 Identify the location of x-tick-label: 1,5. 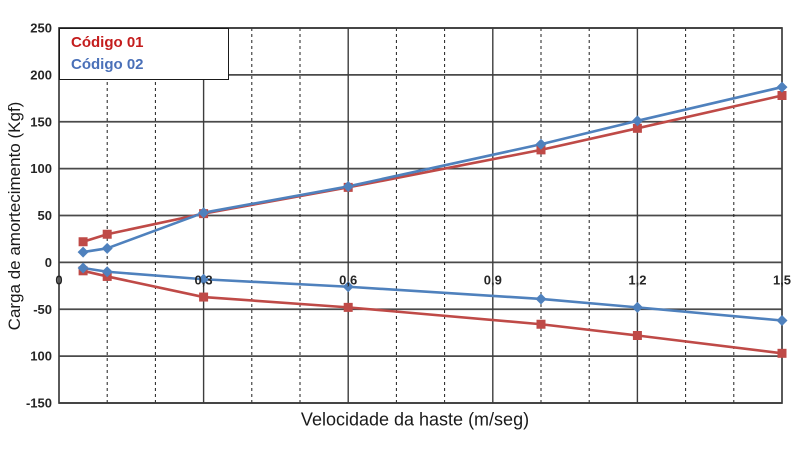
(782, 279).